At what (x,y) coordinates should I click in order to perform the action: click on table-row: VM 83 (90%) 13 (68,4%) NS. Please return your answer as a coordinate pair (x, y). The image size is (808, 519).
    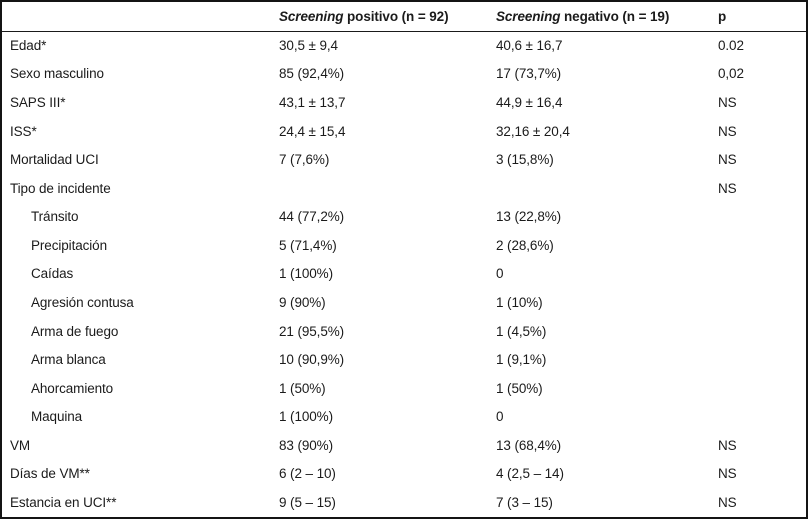
    Looking at the image, I should click on (404, 445).